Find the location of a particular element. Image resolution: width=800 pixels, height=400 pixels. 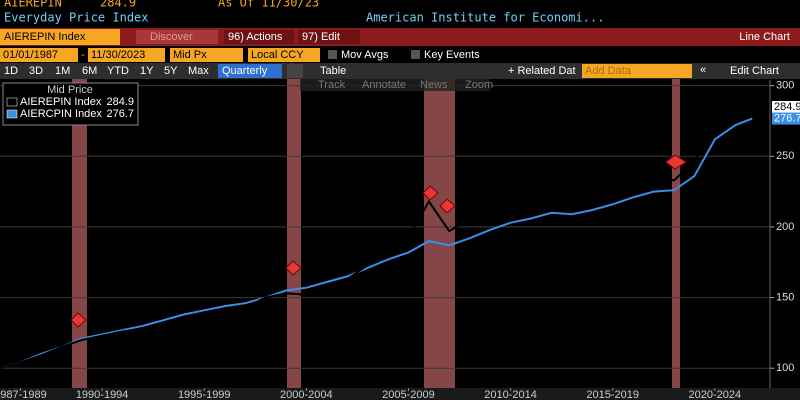

mov-avgs-label: Mov Avgs is located at coordinates (365, 55).